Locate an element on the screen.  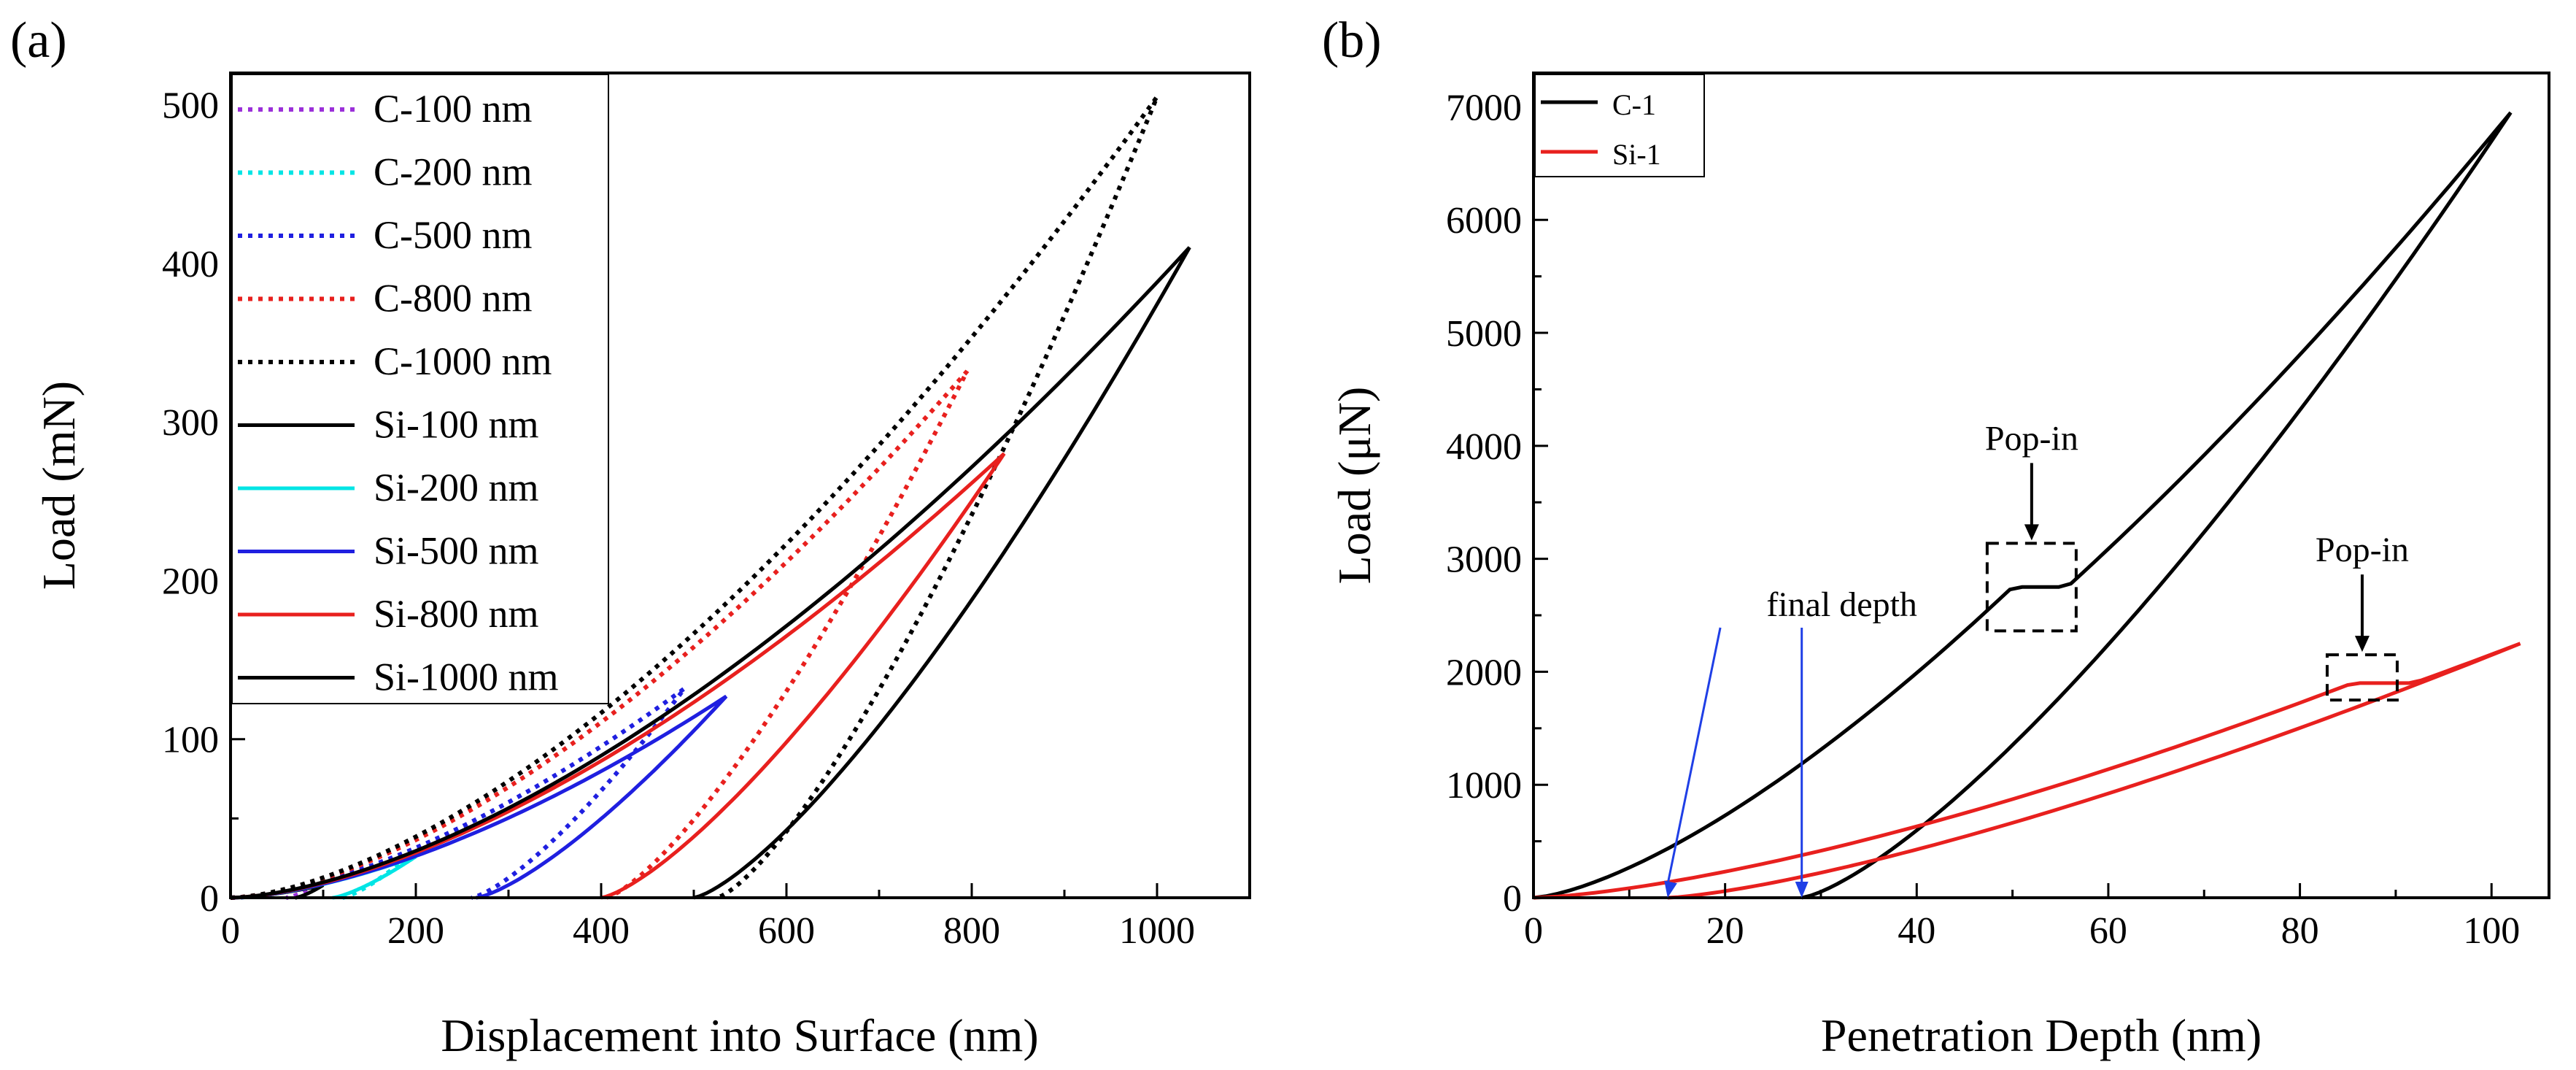
panel-a-legend-box is located at coordinates (420, 389).